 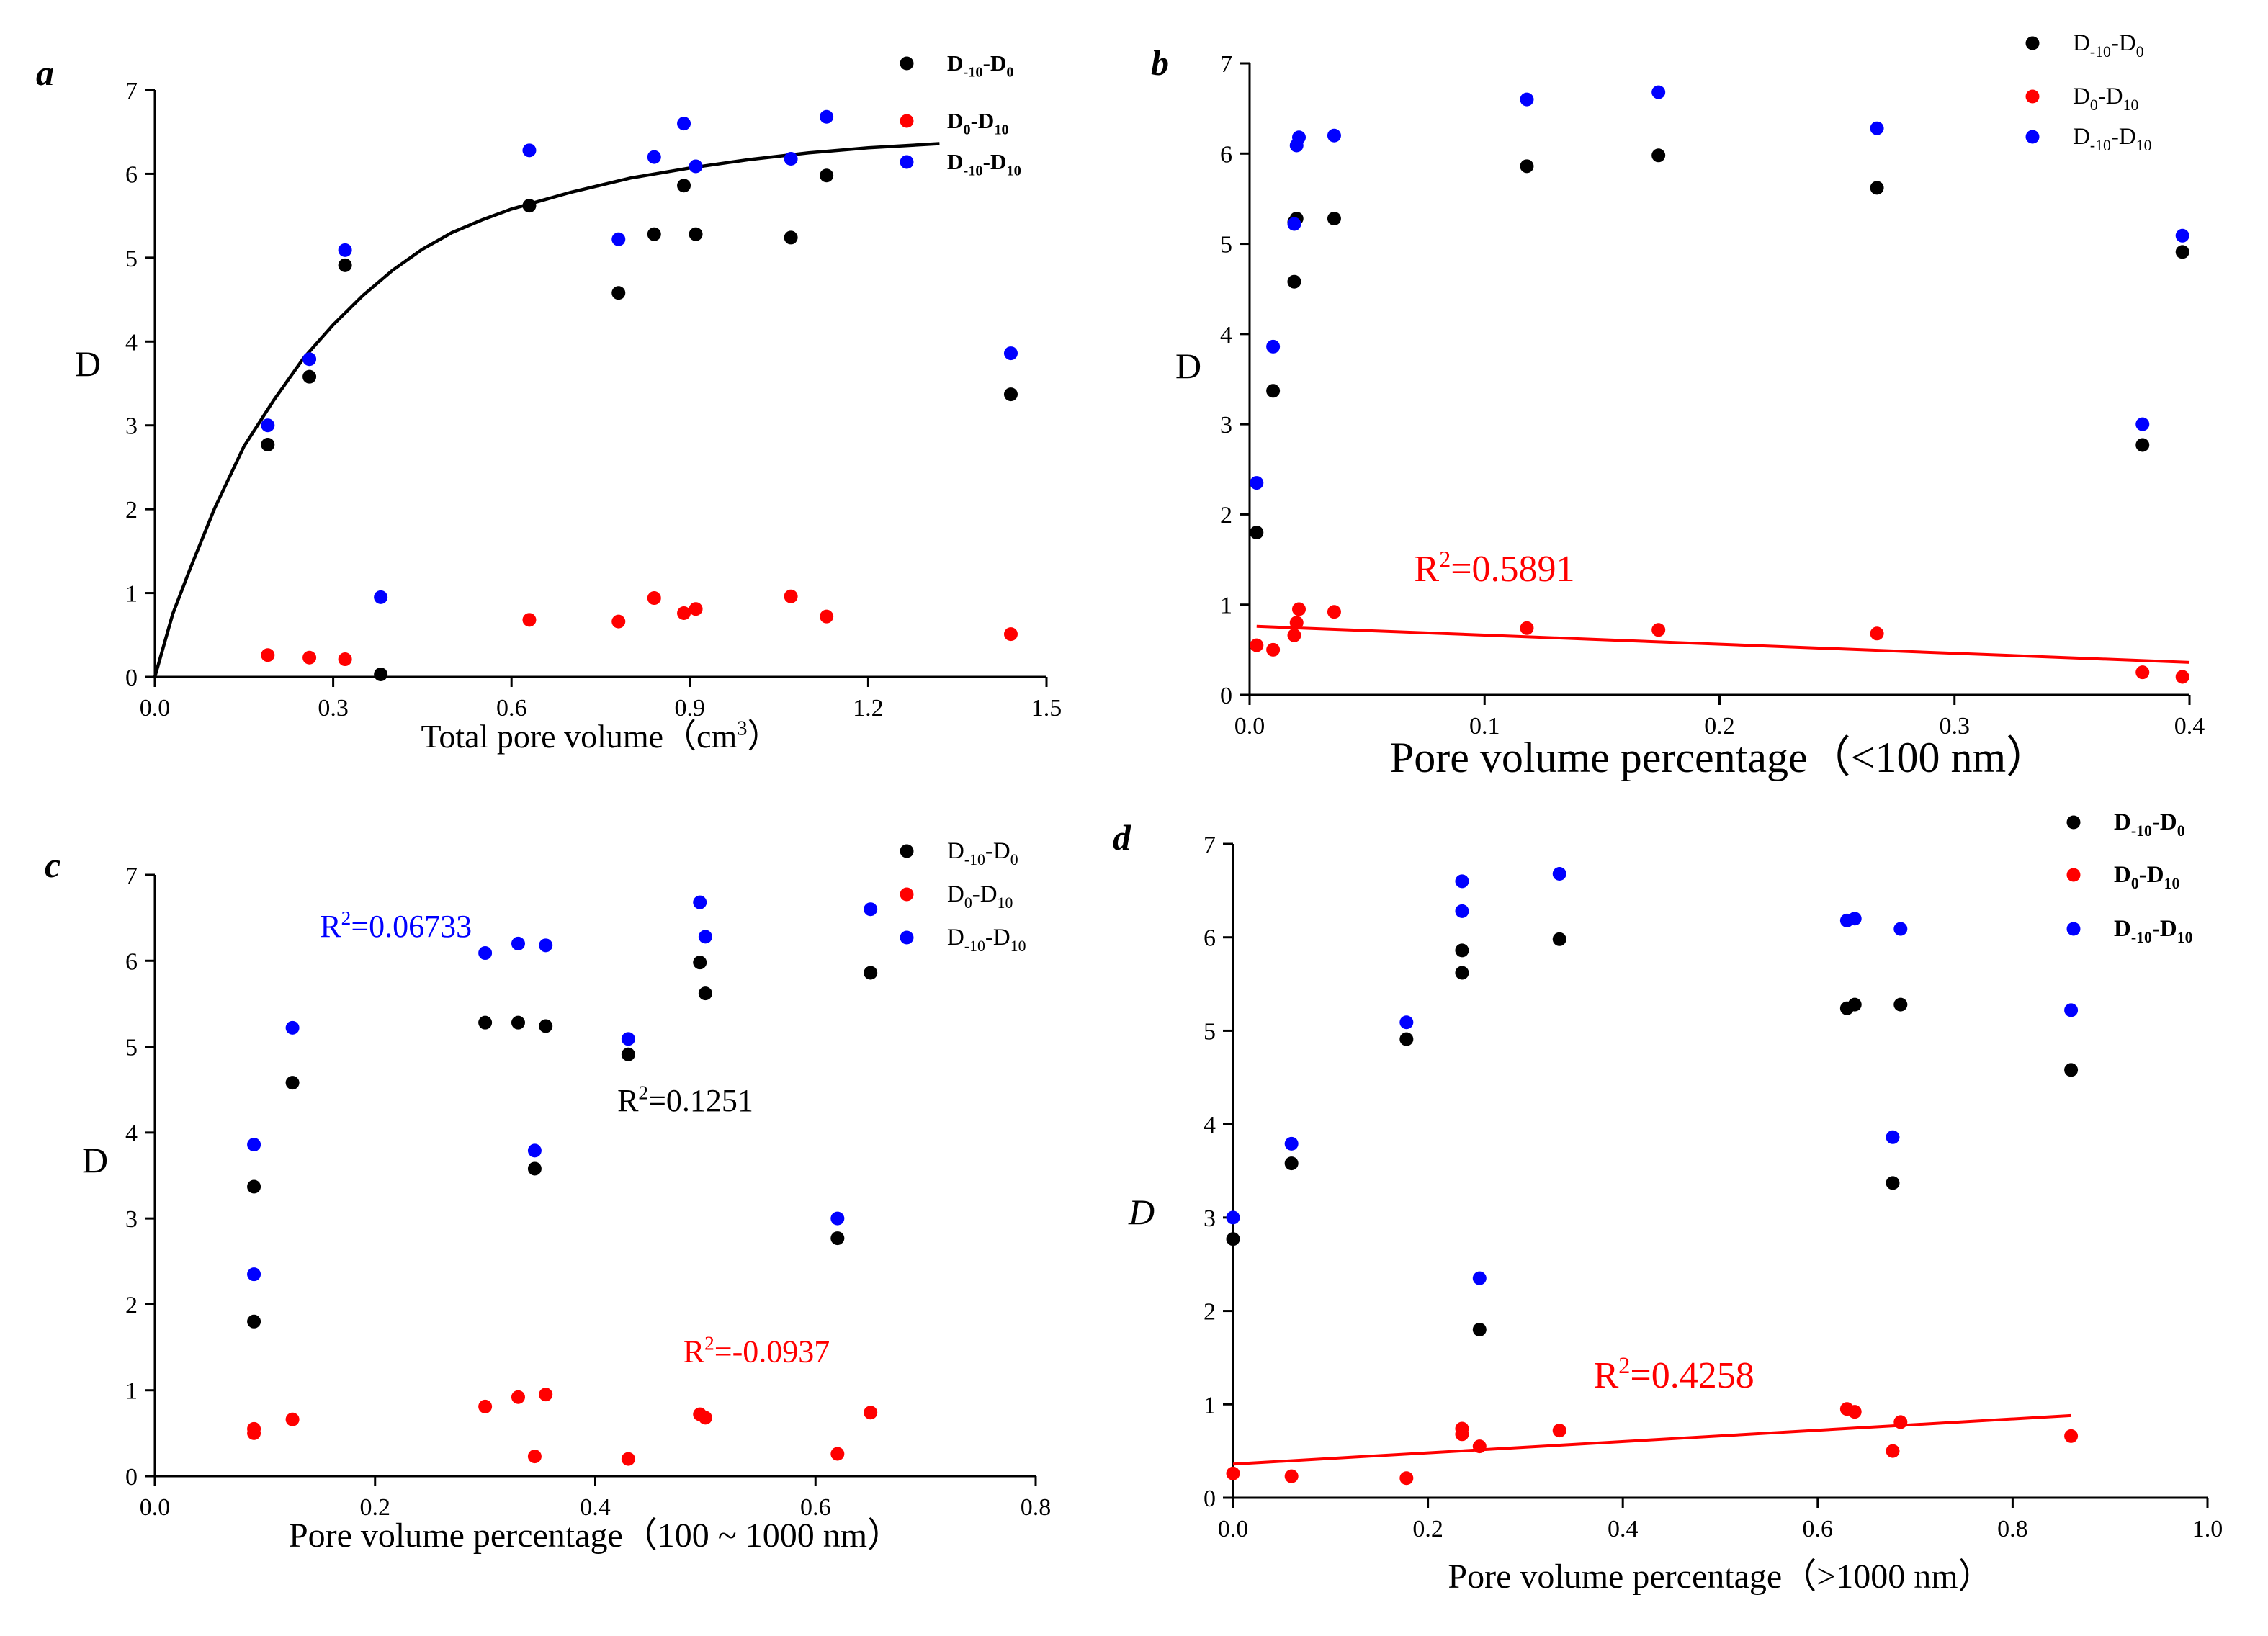 I want to click on legend-label: D-10-D10, so click(x=2153, y=931).